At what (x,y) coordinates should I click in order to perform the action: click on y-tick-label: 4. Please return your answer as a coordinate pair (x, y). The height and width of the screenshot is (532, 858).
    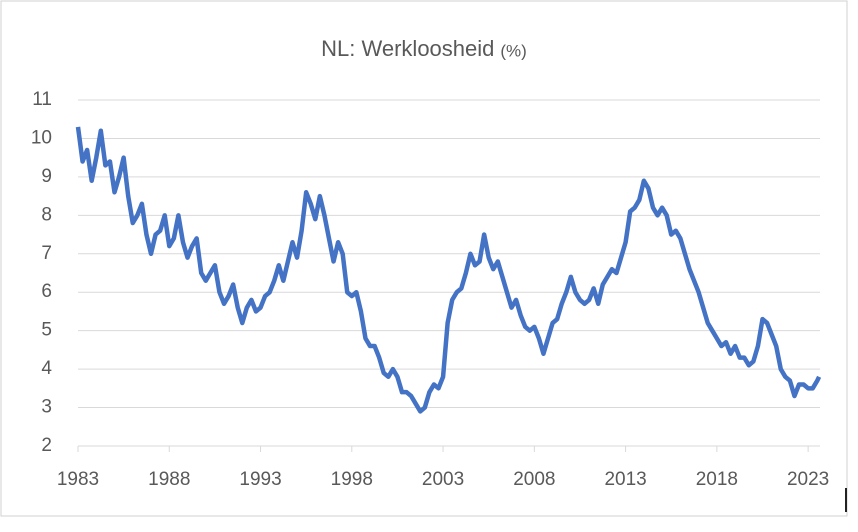
    Looking at the image, I should click on (46, 368).